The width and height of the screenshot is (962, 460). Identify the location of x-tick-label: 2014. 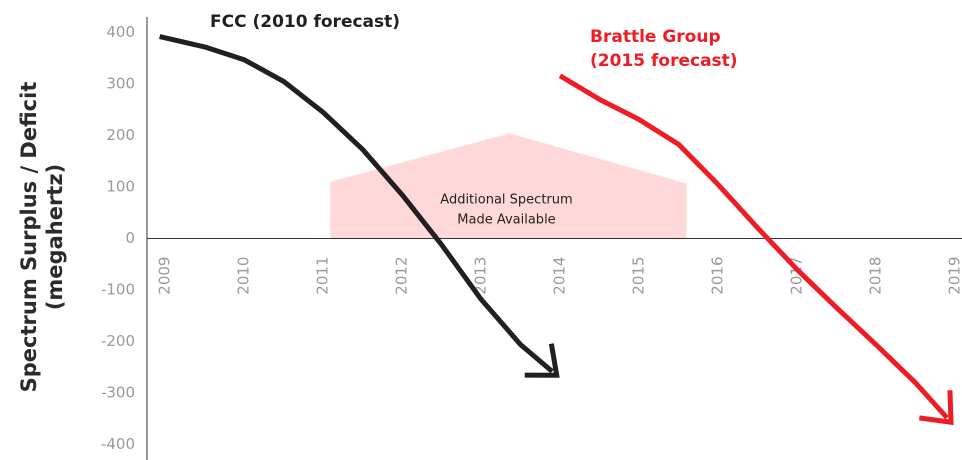
(560, 276).